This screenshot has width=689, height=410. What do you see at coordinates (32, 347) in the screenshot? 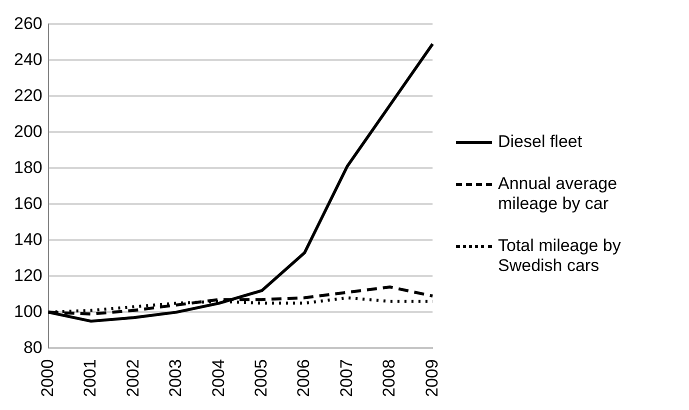
I see `y-tick-label: 80` at bounding box center [32, 347].